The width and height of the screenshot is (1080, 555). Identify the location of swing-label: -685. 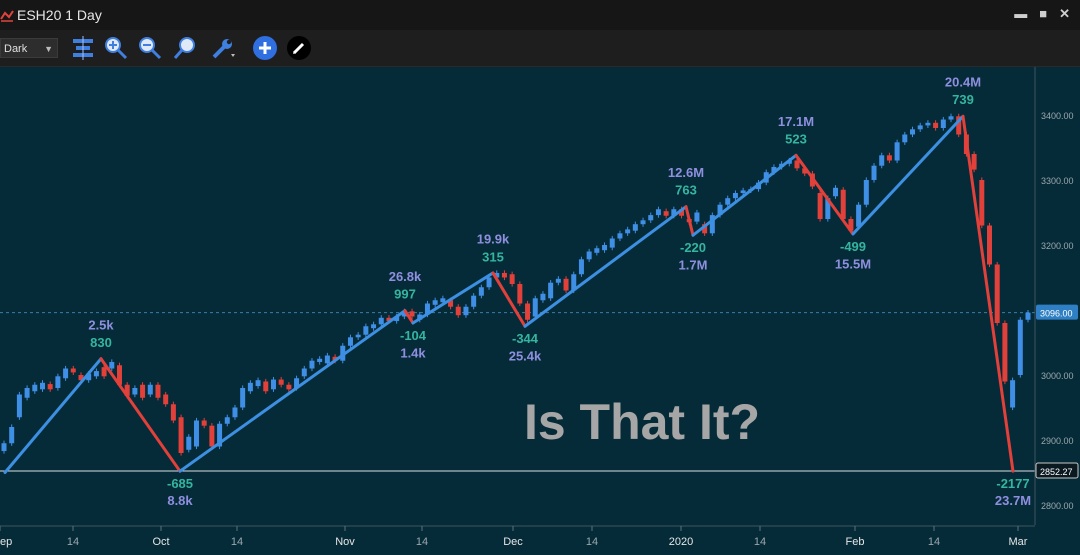
(180, 483).